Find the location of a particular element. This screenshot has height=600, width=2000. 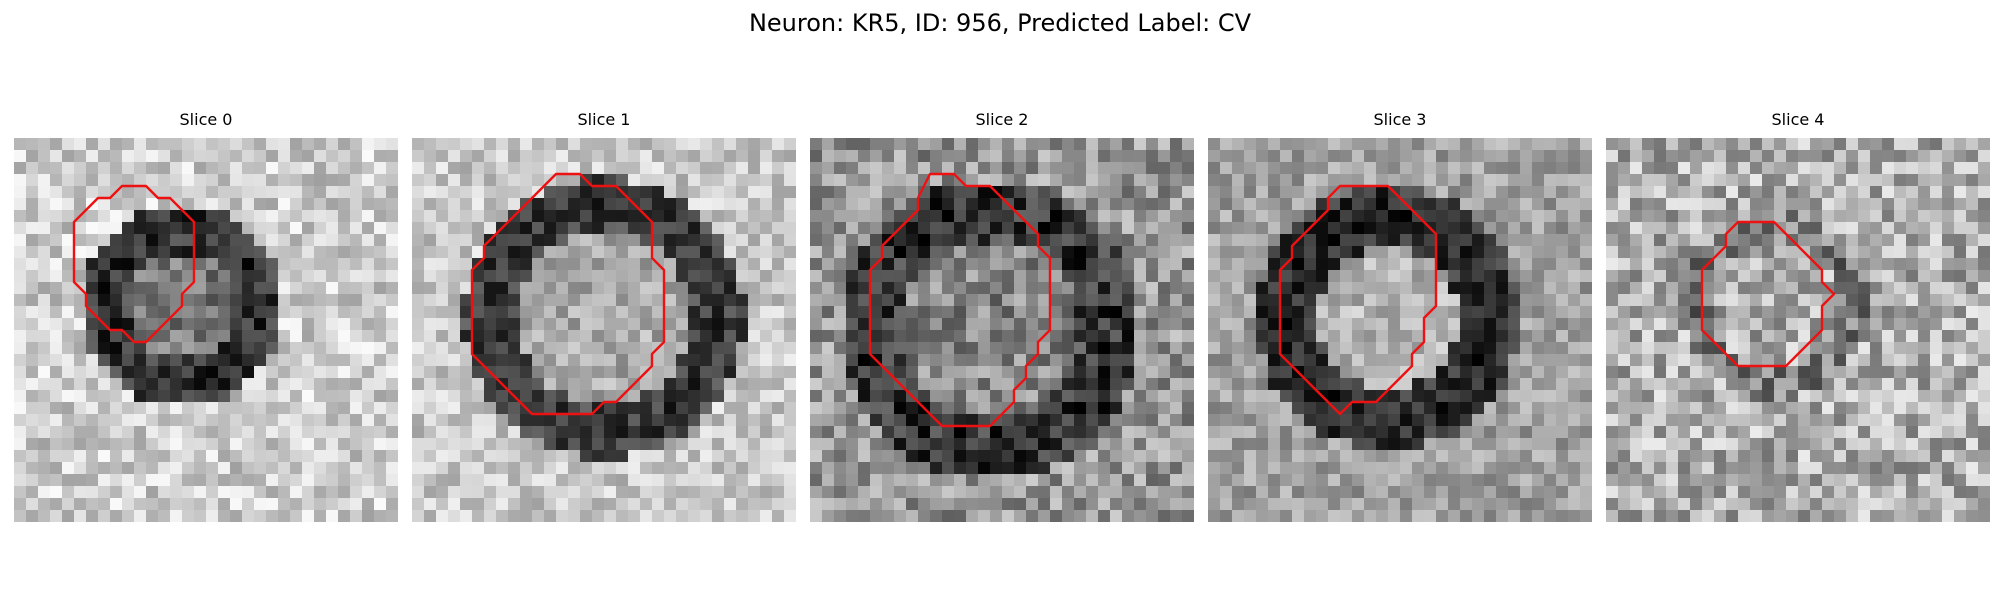

slice-panel-1: Slice 1 is located at coordinates (604, 316).